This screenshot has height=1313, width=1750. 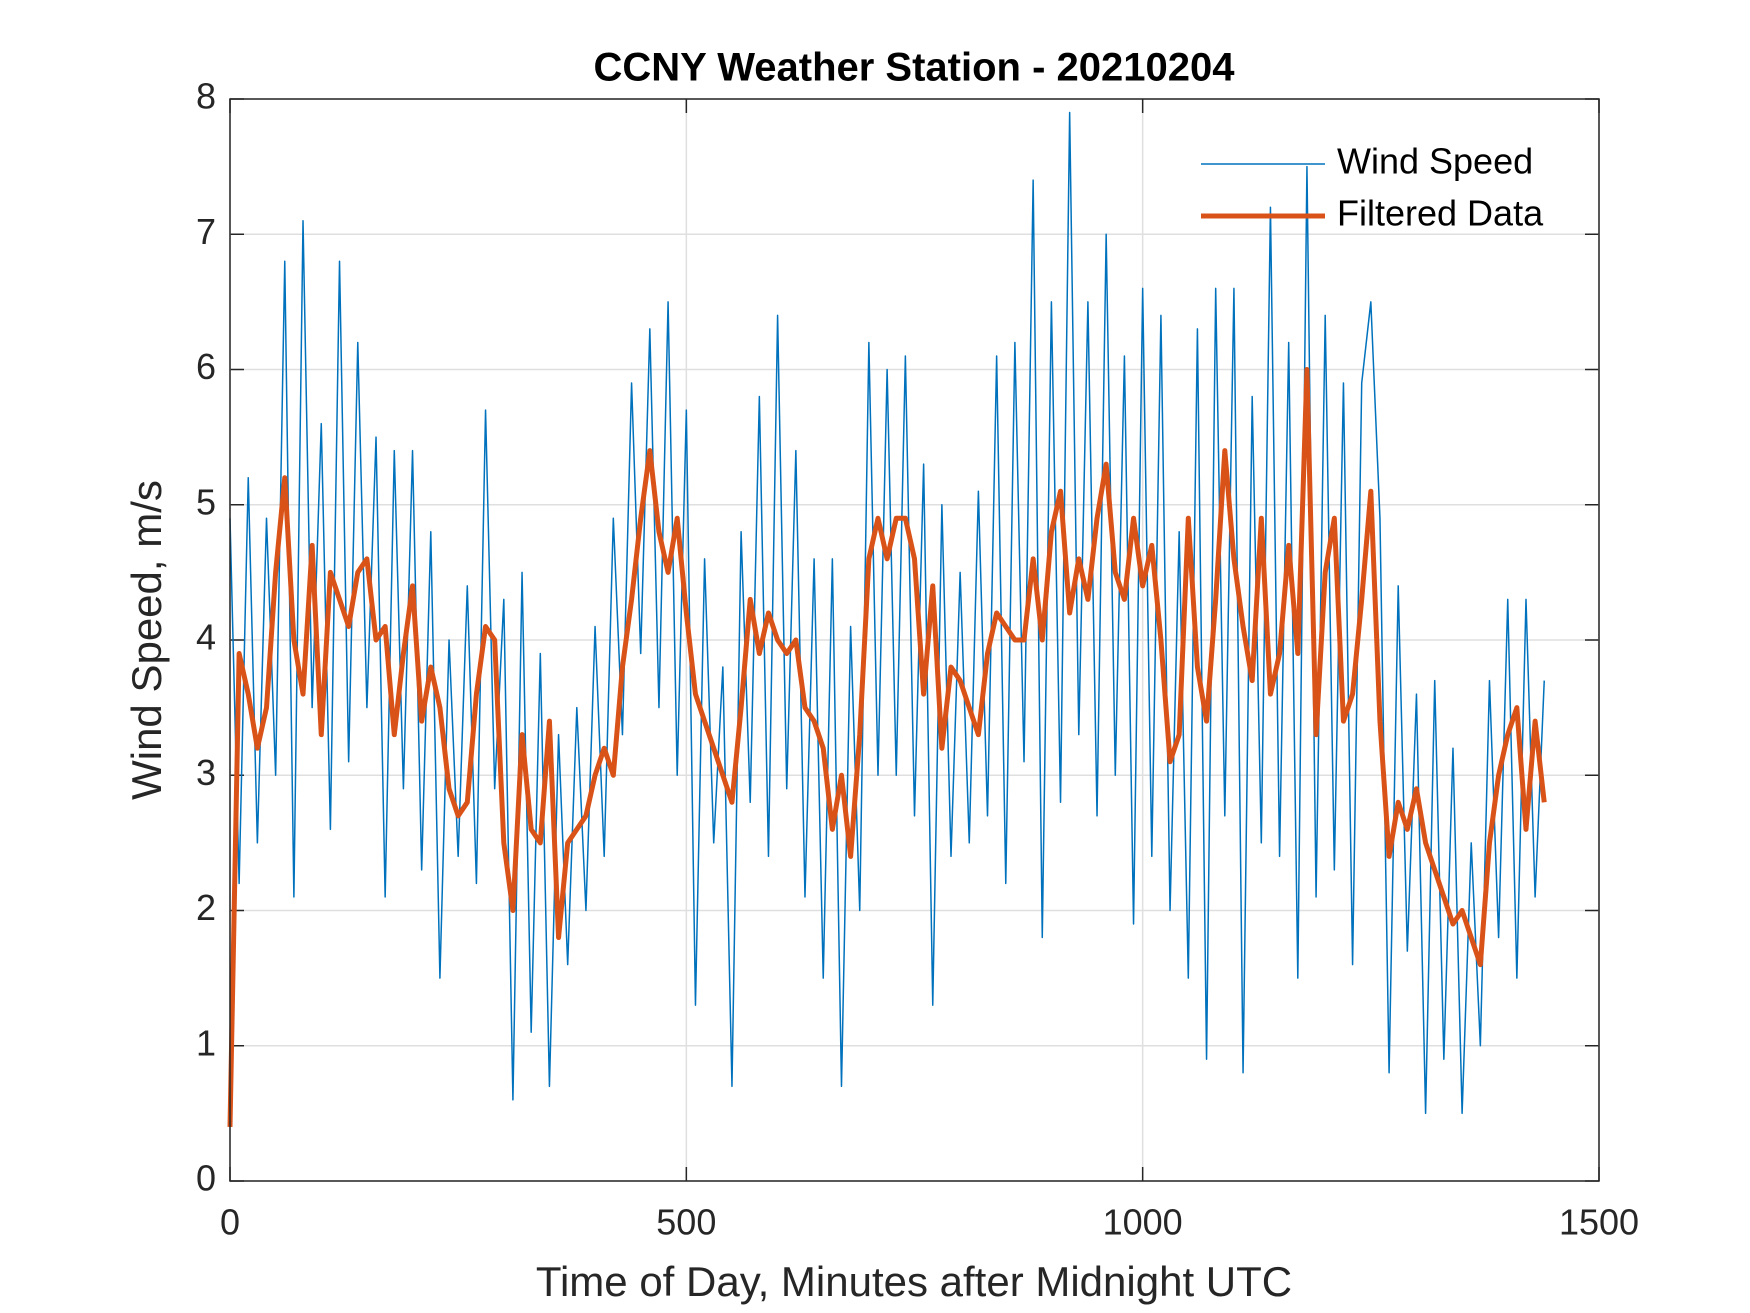 I want to click on y-tick-label: 5, so click(x=206, y=501).